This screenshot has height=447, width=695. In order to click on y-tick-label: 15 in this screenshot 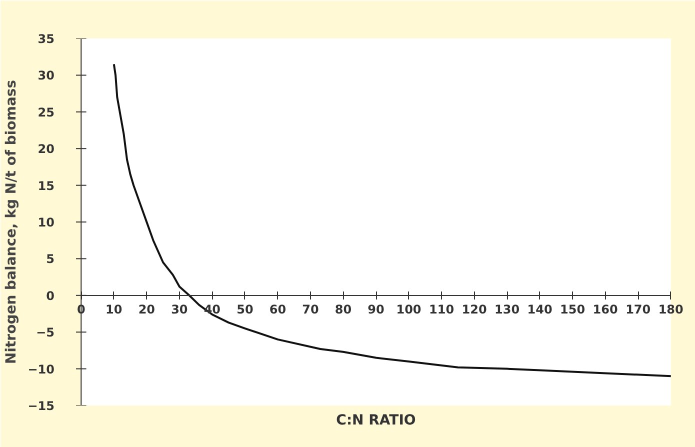, I will do `click(46, 185)`.